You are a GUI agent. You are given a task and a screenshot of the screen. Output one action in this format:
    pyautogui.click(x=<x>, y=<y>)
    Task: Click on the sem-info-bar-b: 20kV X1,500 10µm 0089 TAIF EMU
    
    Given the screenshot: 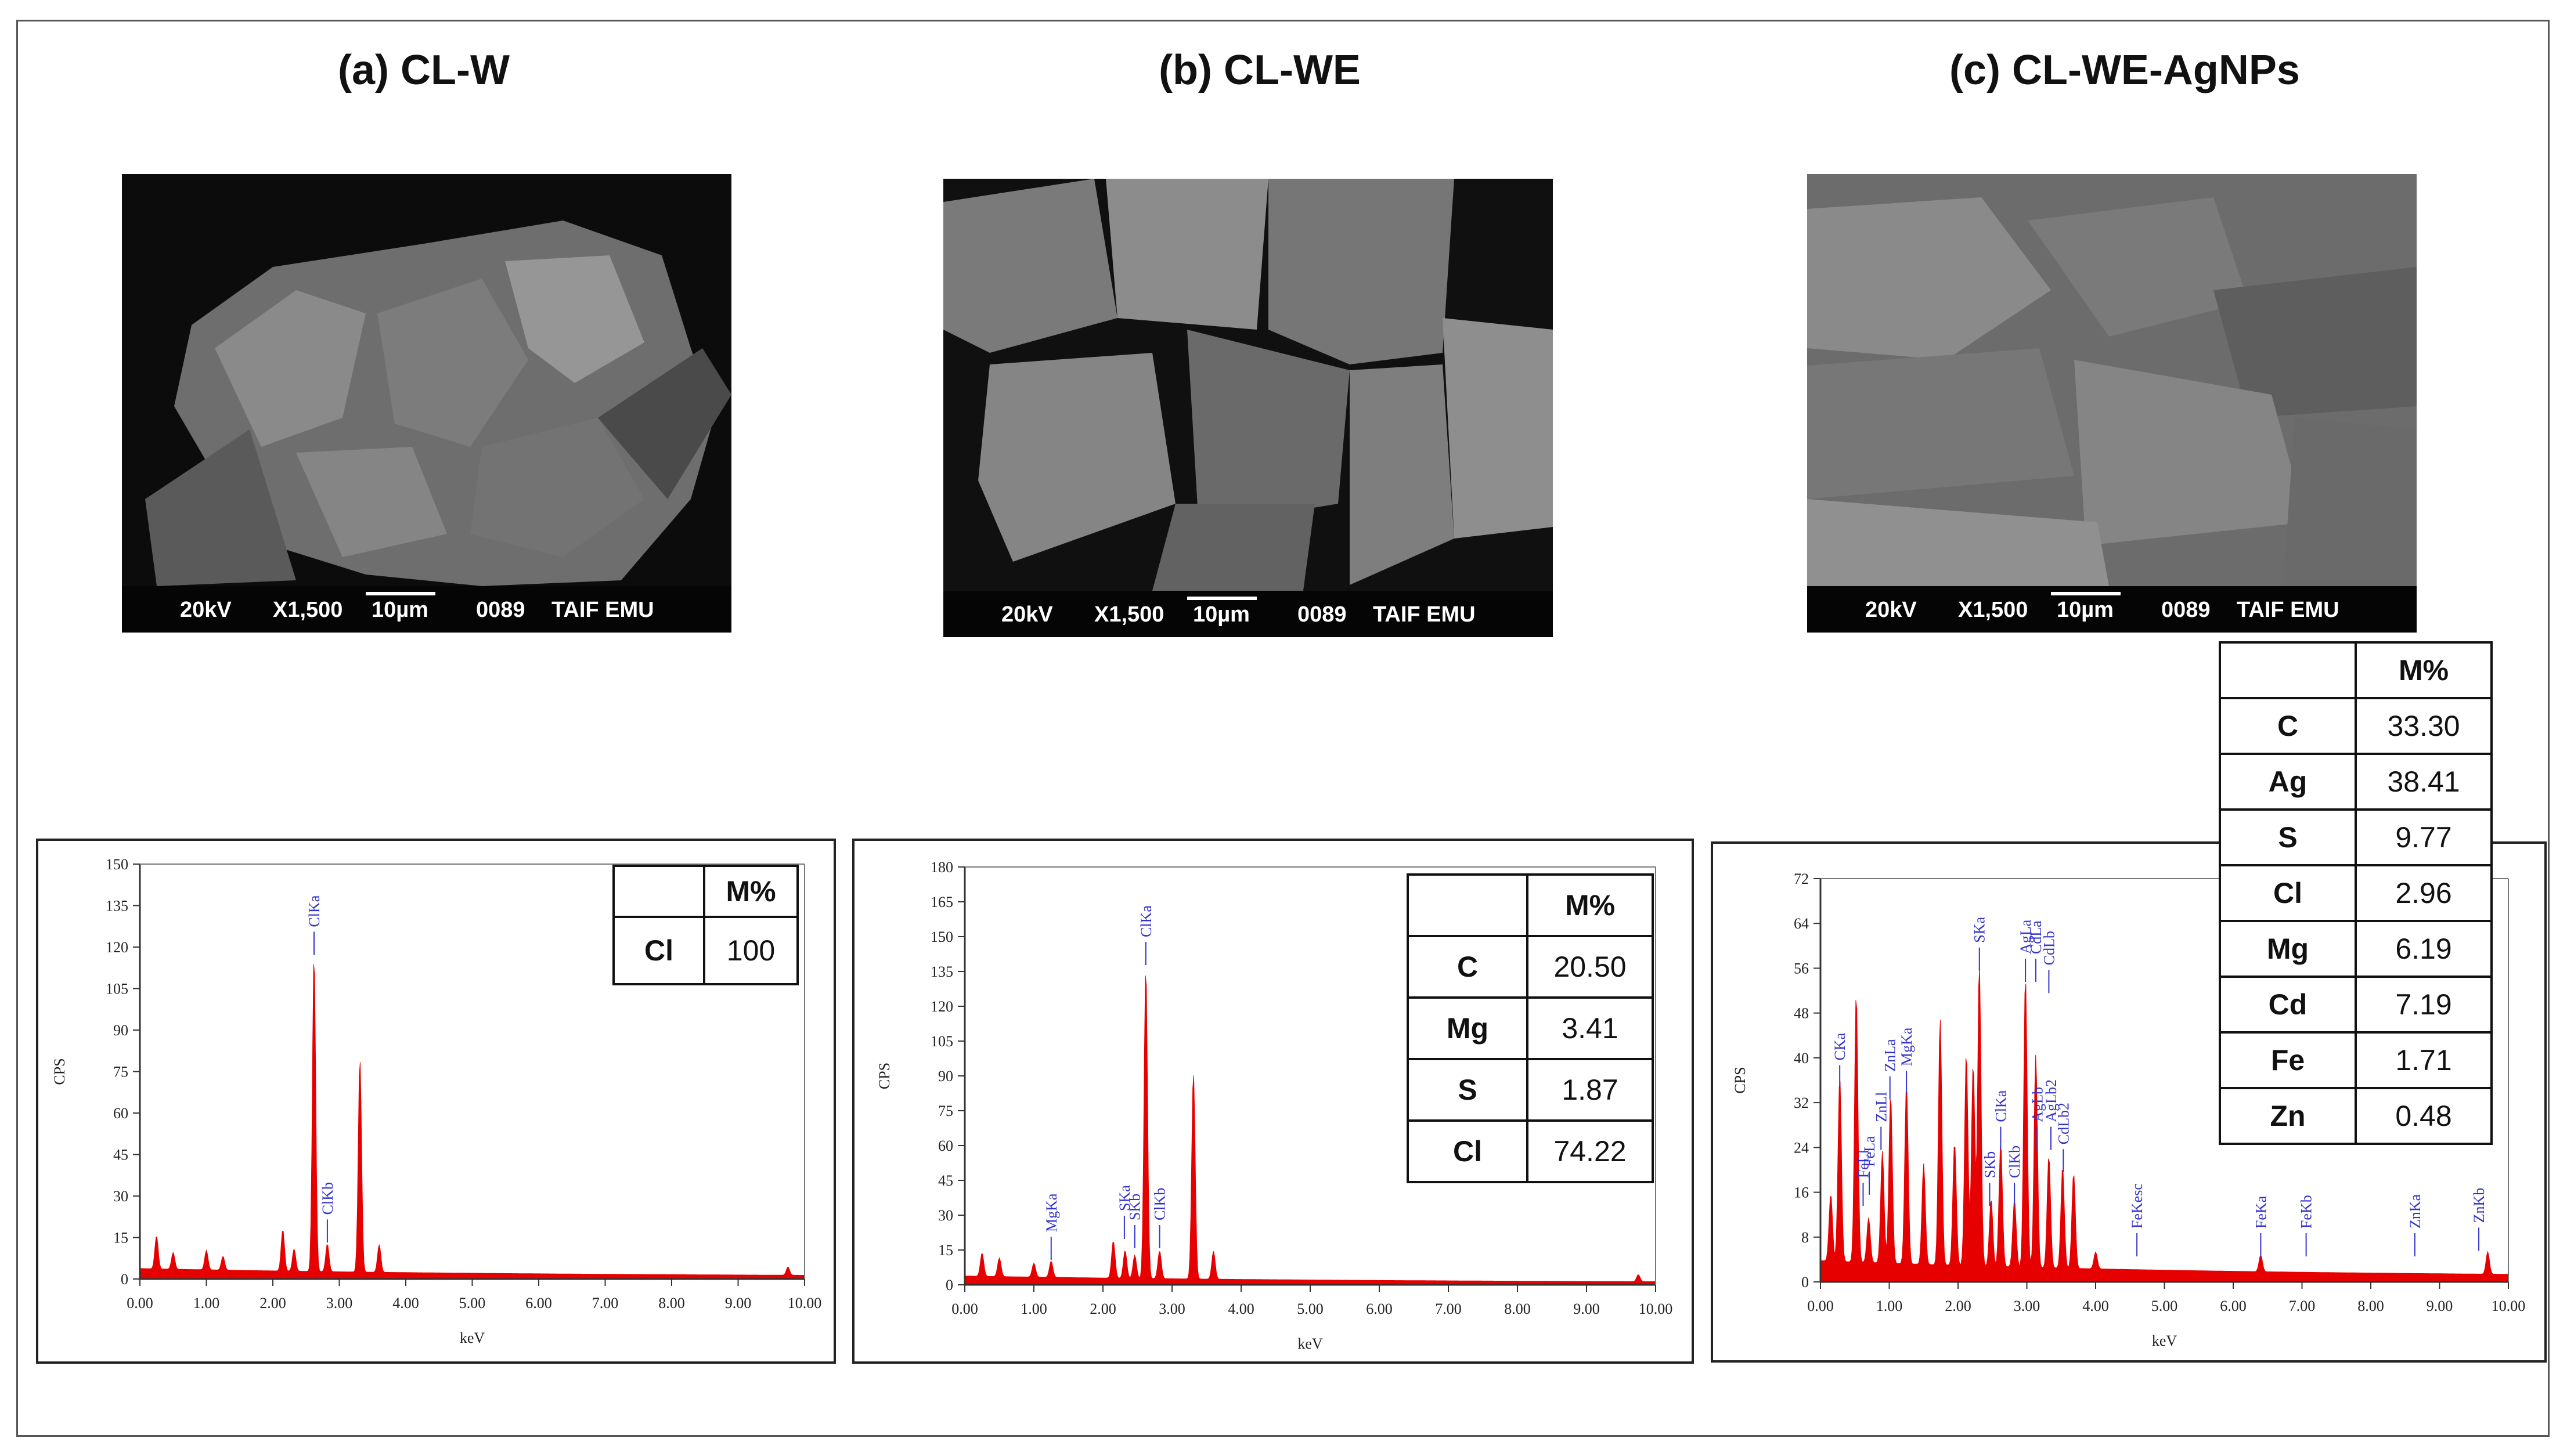 What is the action you would take?
    pyautogui.click(x=1248, y=614)
    